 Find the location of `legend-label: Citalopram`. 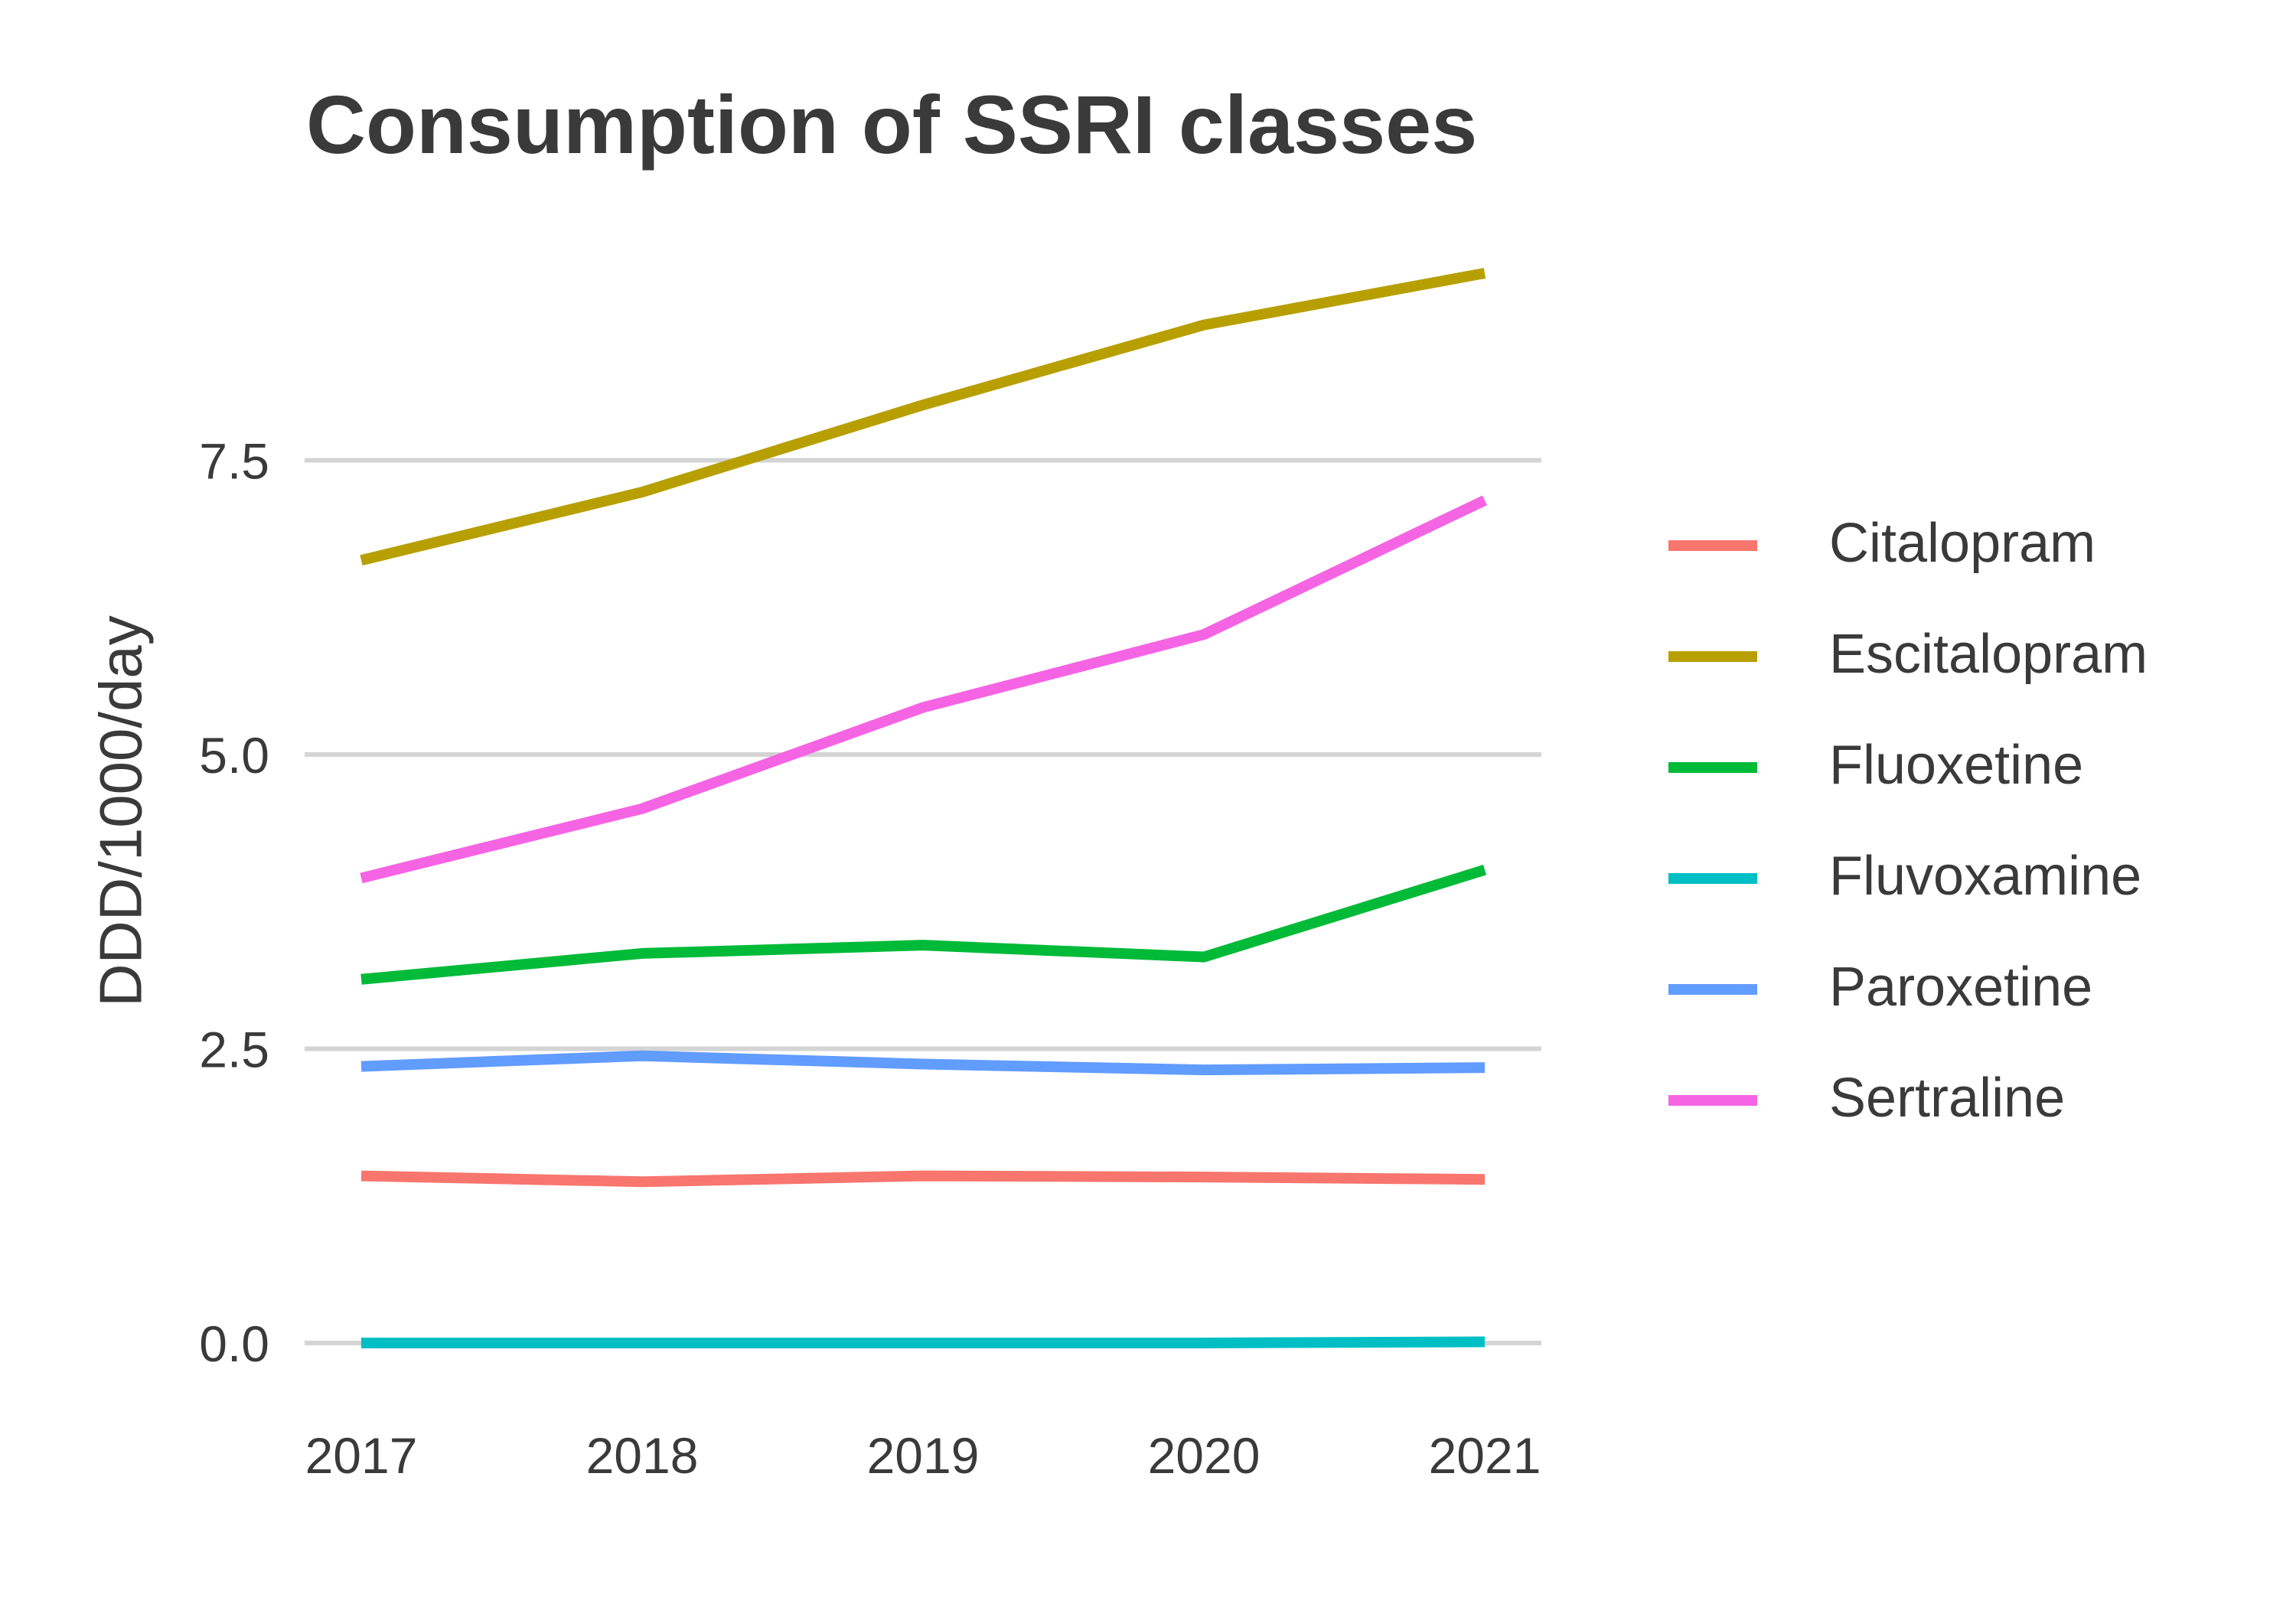

legend-label: Citalopram is located at coordinates (1962, 543).